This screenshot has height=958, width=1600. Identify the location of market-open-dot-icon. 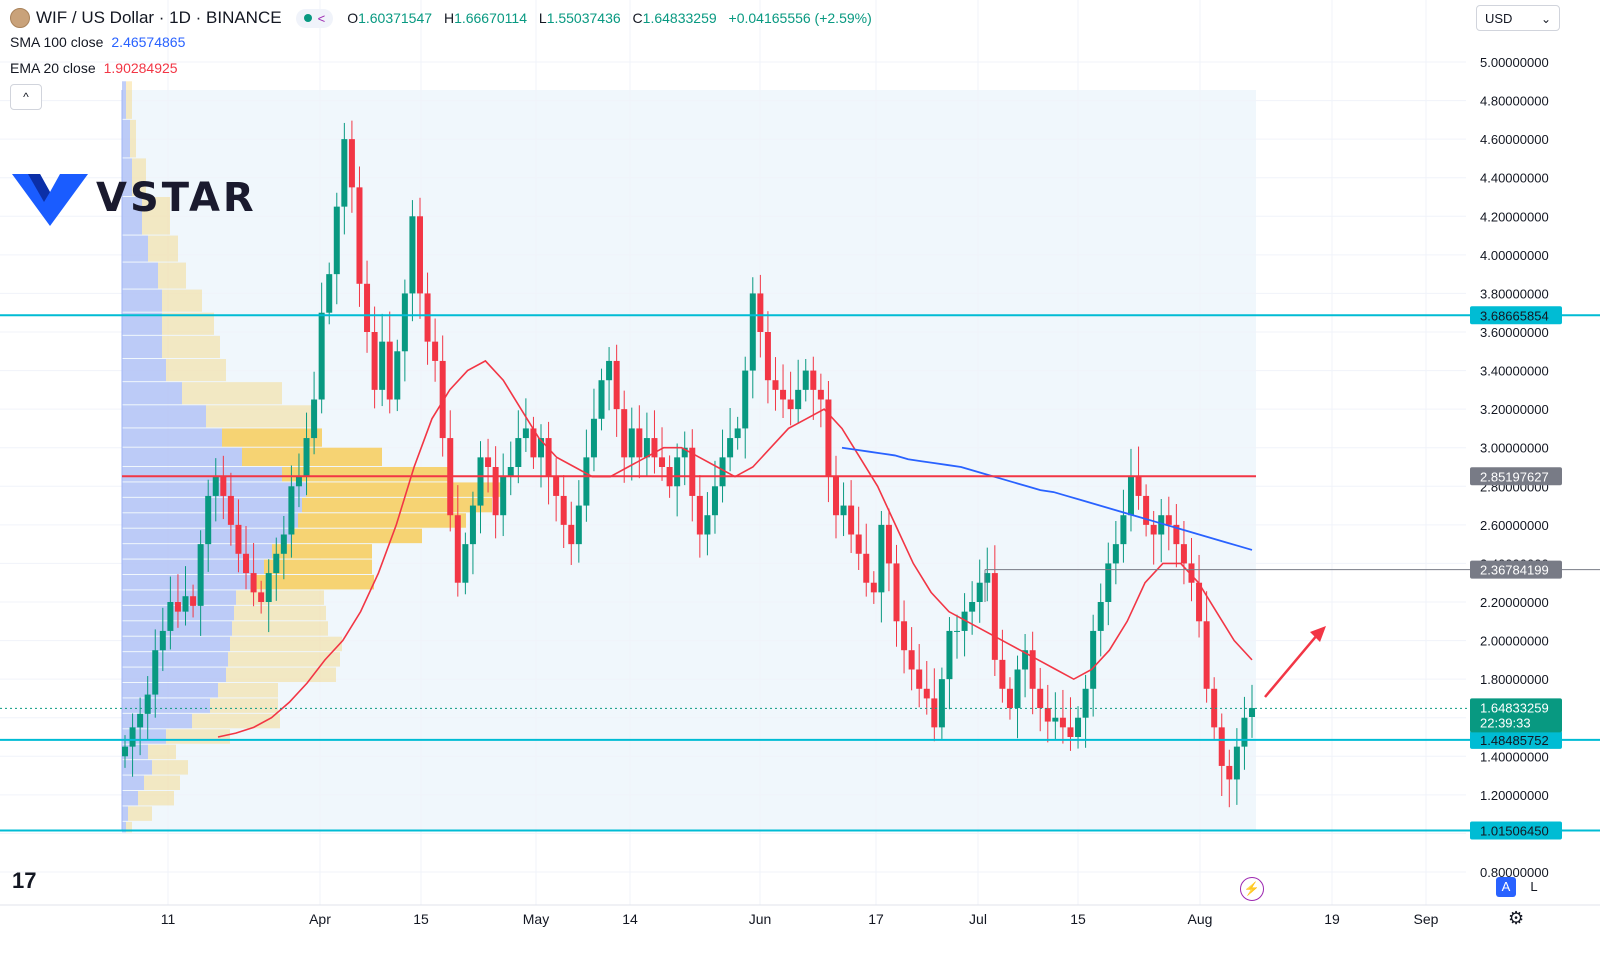
(307, 18).